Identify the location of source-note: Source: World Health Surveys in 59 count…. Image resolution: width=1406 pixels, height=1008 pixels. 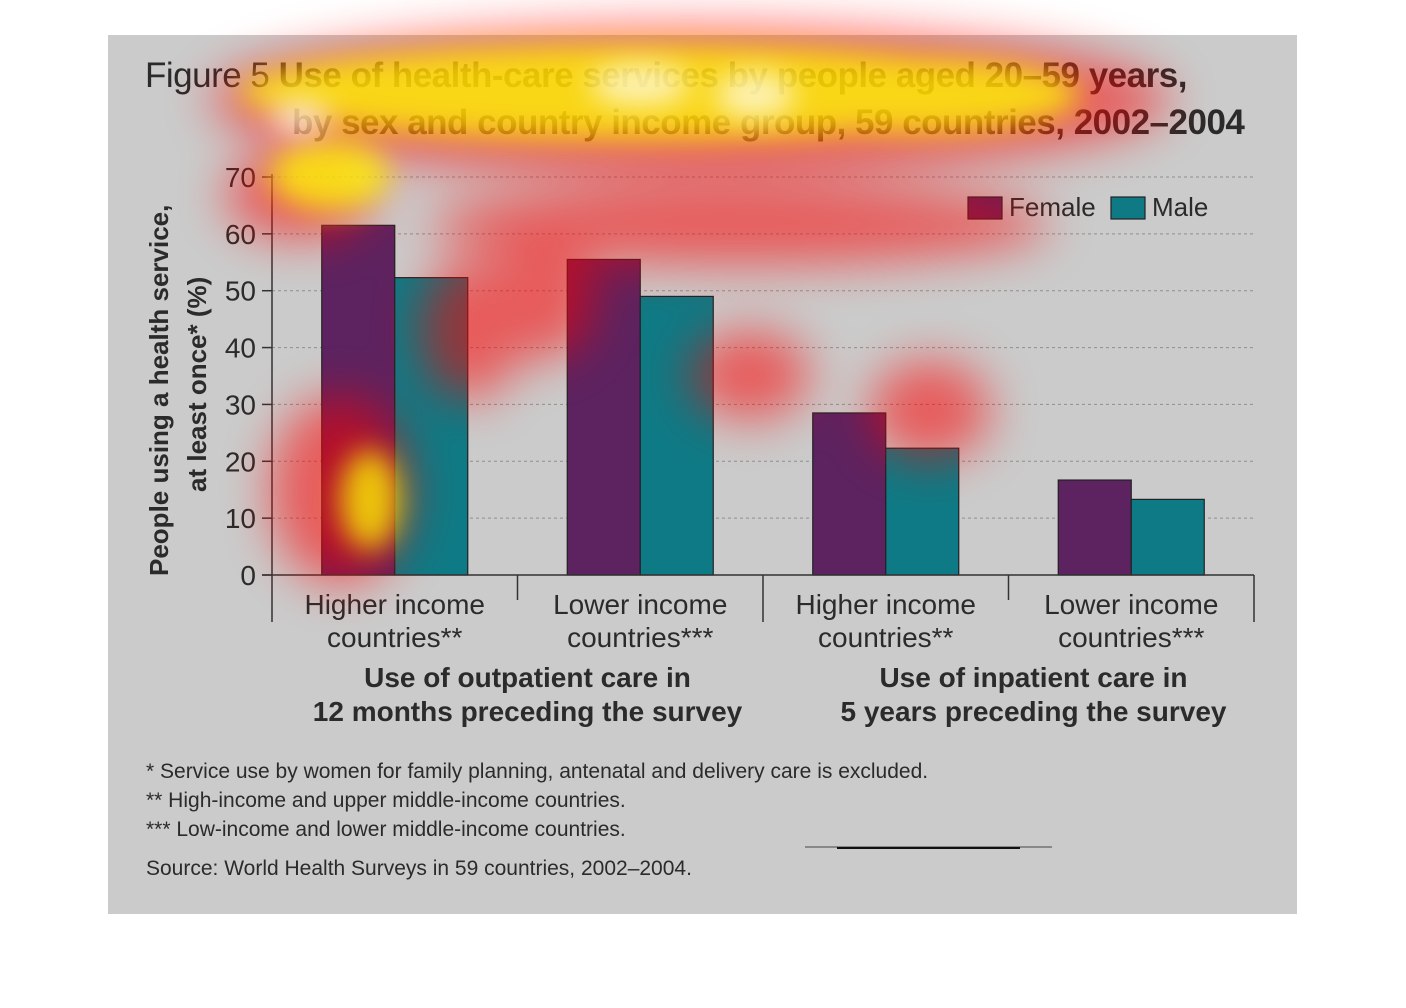
(419, 868).